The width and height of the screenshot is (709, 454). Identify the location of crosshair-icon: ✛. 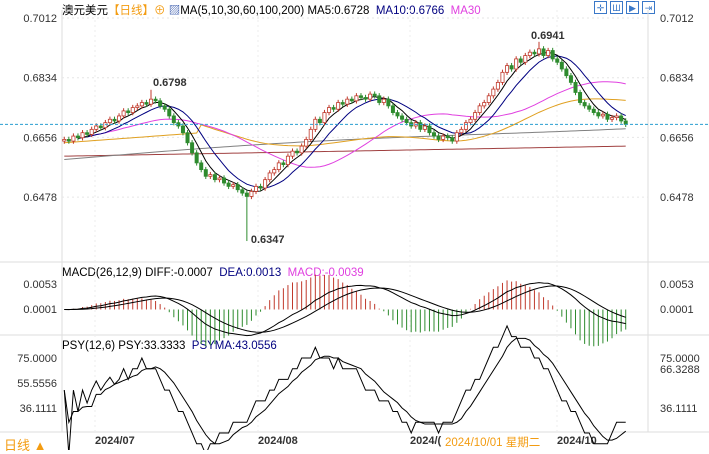
(600, 7).